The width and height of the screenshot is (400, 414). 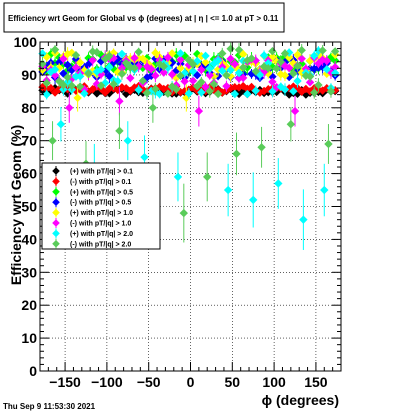 I want to click on x-tick-label: 0, so click(x=191, y=382).